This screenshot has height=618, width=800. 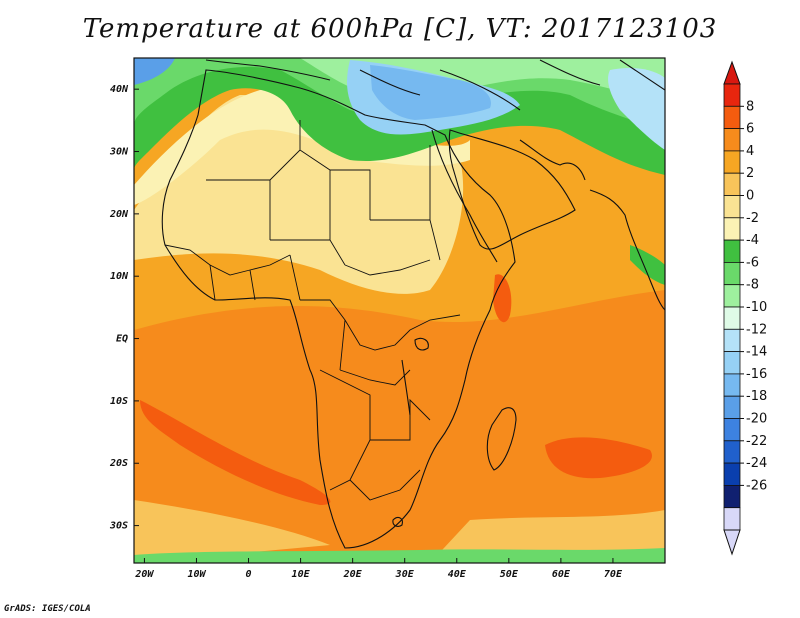 I want to click on field-light-band-south, so click(x=232, y=531).